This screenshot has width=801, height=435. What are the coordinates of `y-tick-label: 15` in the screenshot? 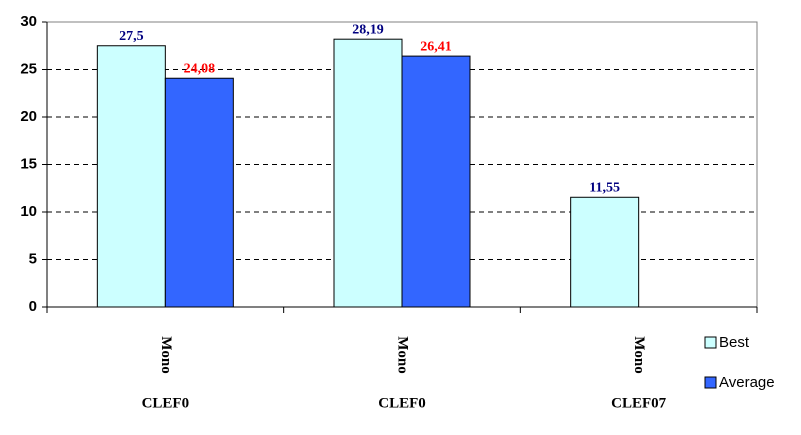 It's located at (28, 163).